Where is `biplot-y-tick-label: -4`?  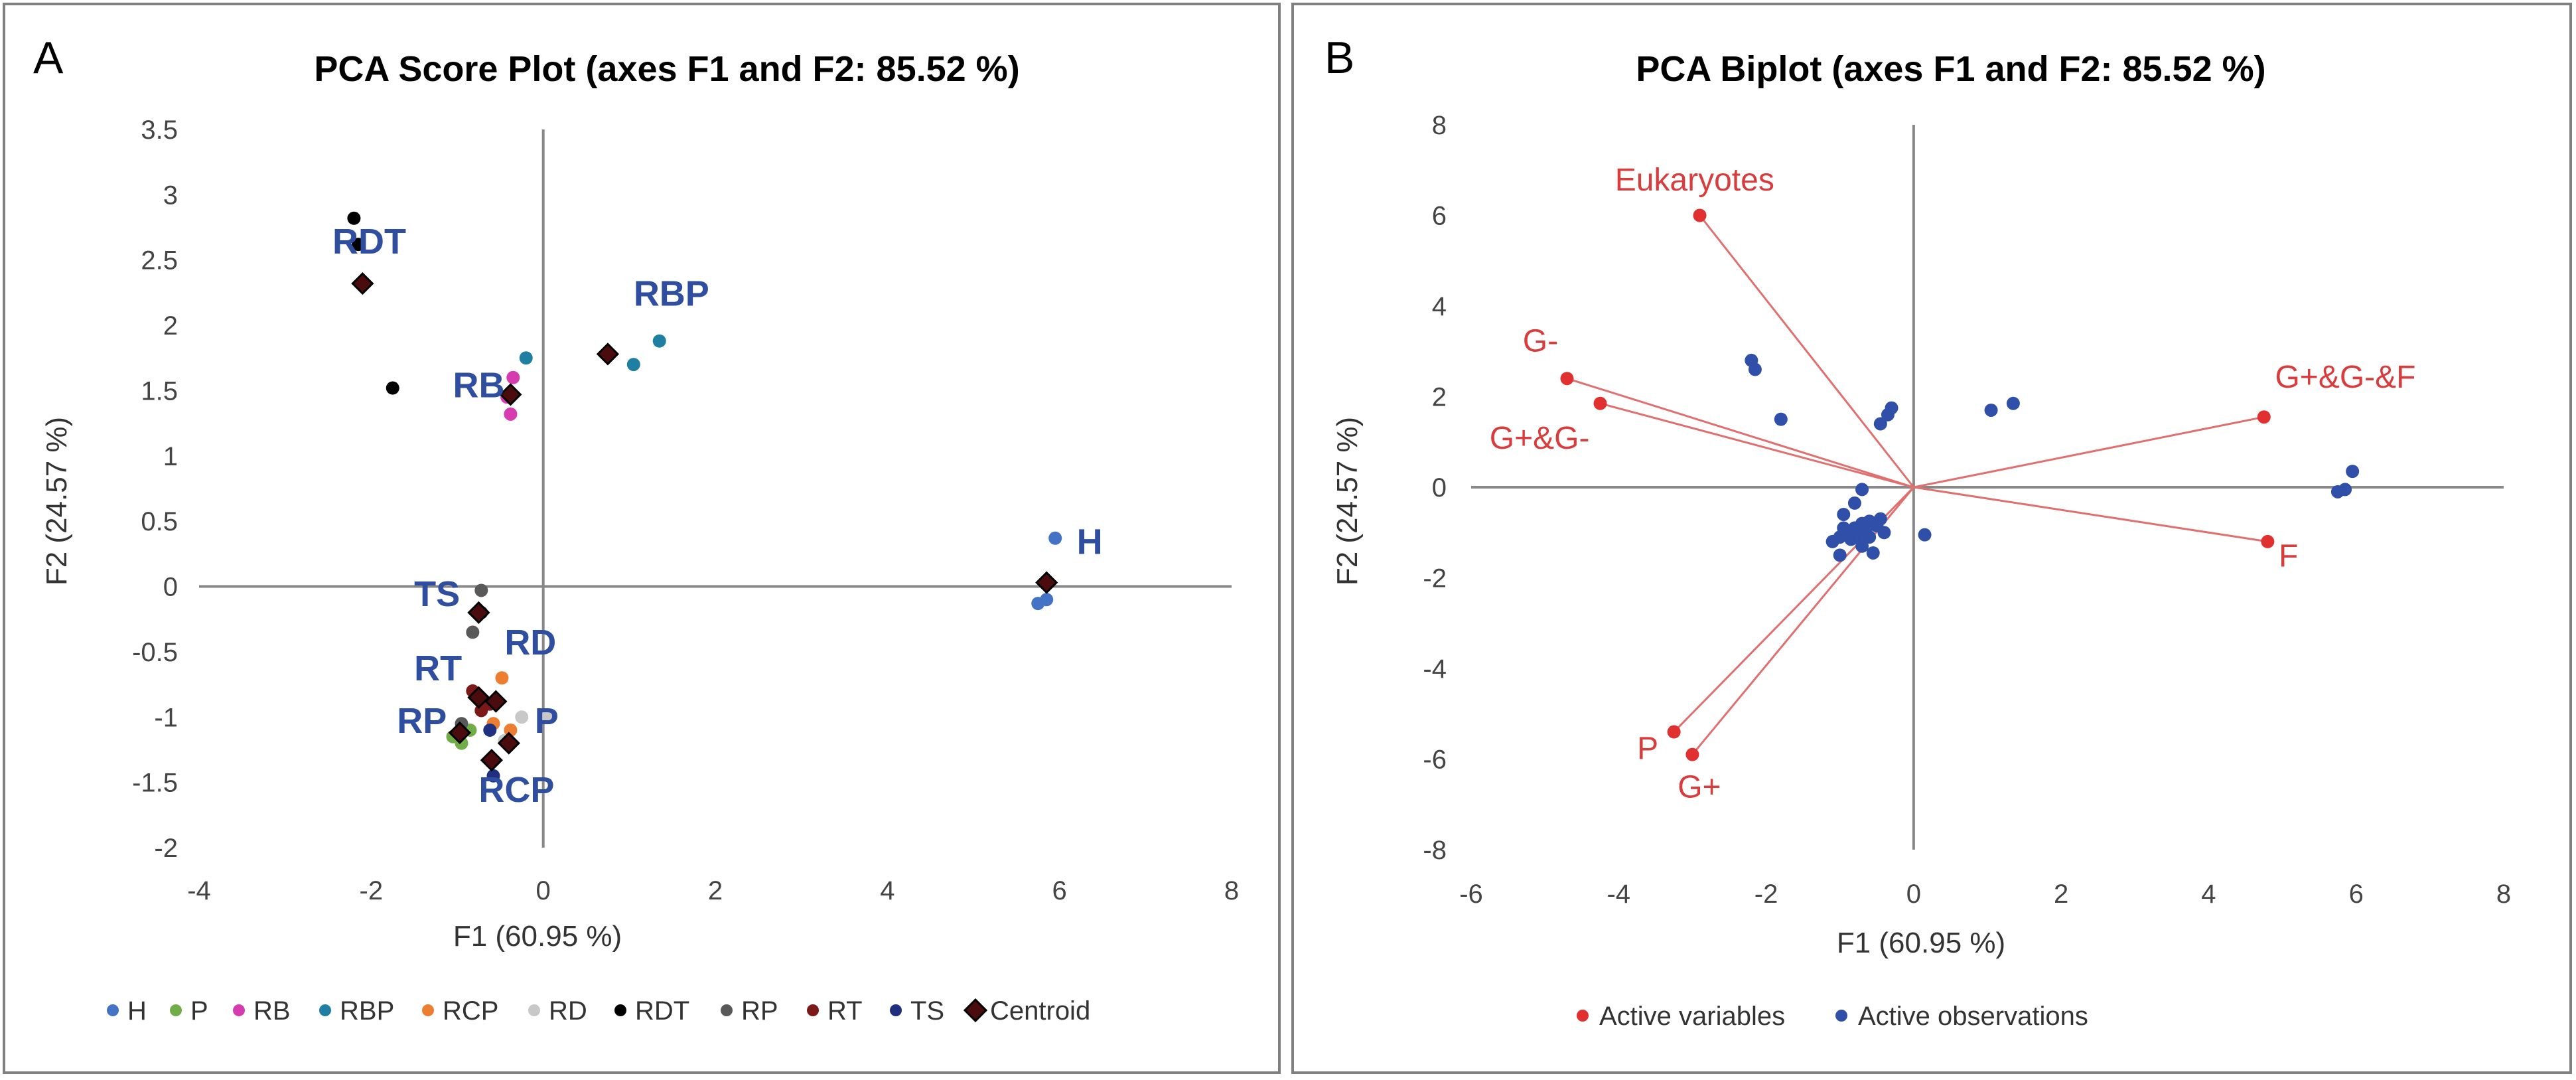 biplot-y-tick-label: -4 is located at coordinates (1435, 669).